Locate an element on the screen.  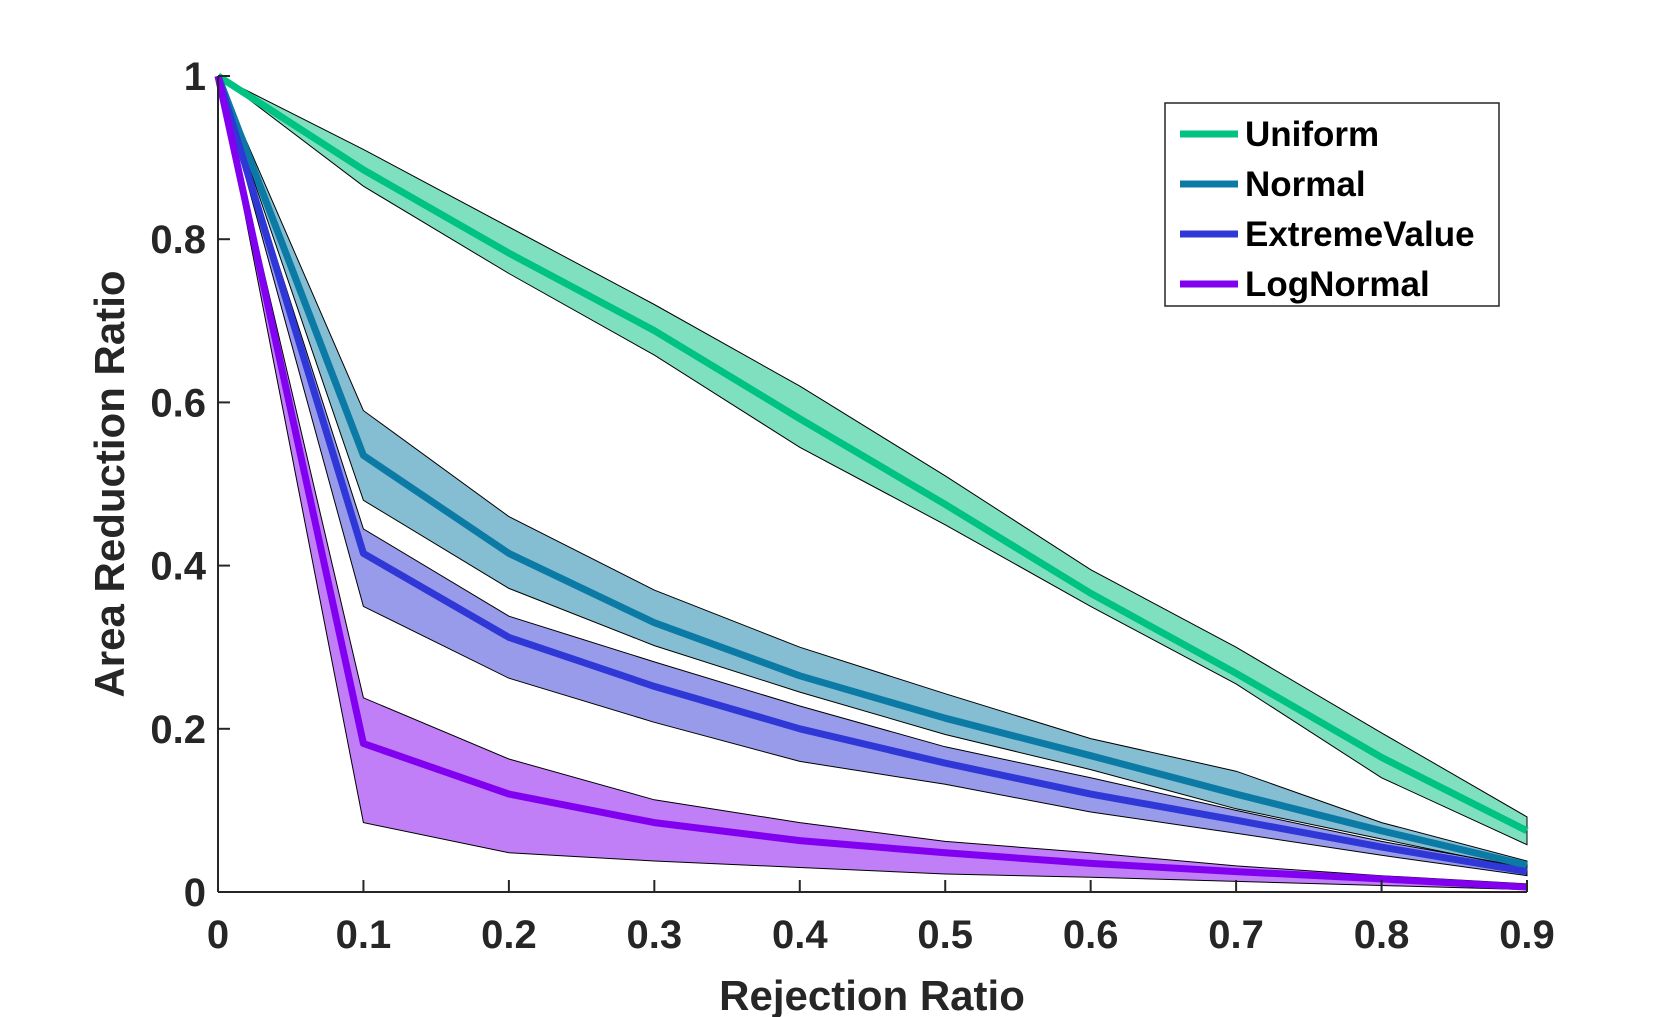
x-tick-label: 0.1 is located at coordinates (364, 935).